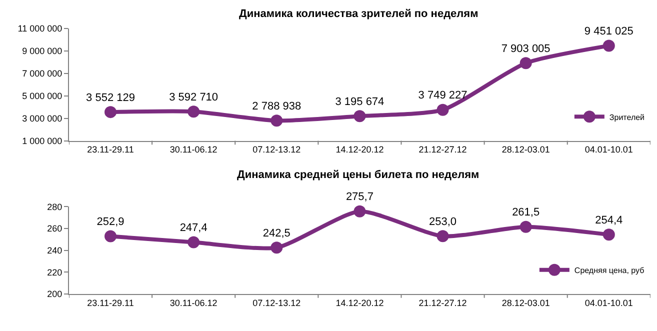 The image size is (657, 331). I want to click on data-label: 254,4, so click(609, 220).